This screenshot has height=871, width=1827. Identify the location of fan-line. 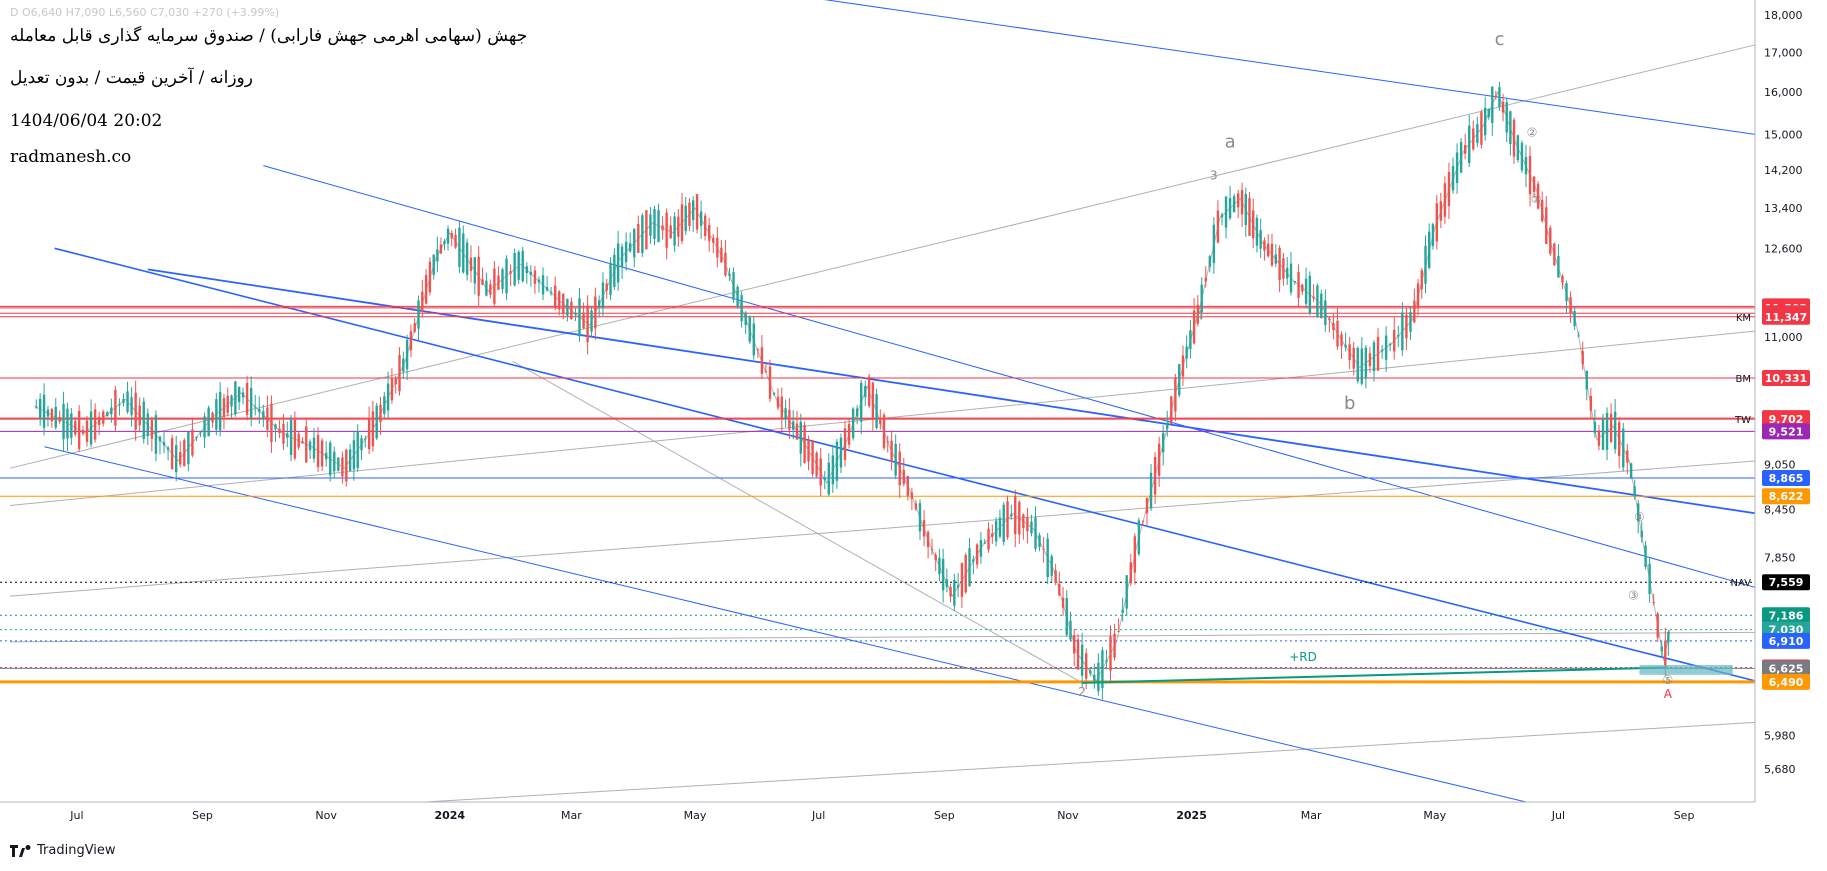
(797, 522).